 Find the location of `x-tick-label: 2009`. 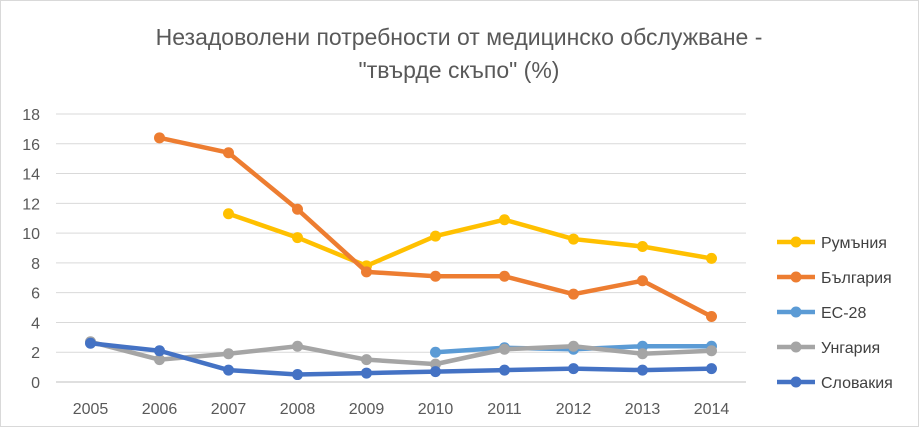

x-tick-label: 2009 is located at coordinates (367, 409).